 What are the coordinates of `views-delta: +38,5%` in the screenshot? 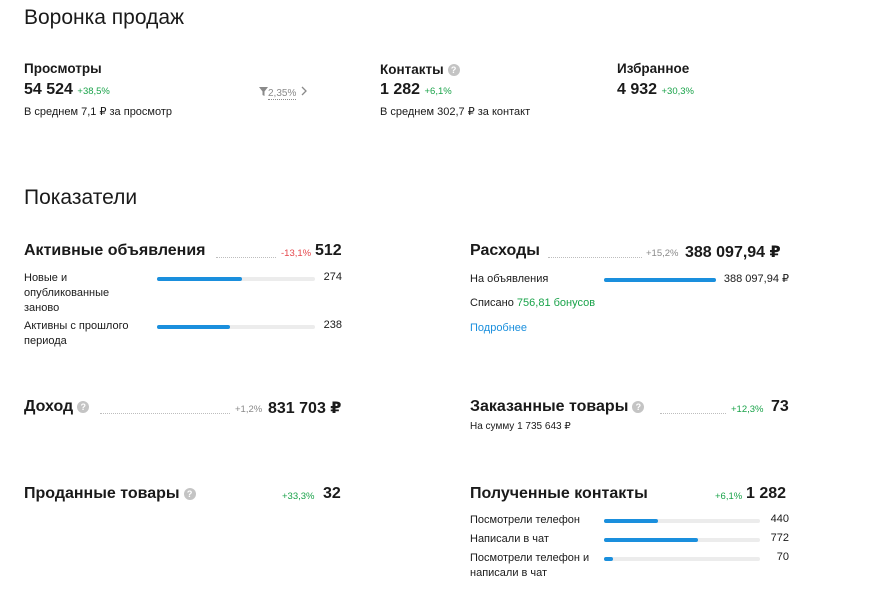 It's located at (93, 91).